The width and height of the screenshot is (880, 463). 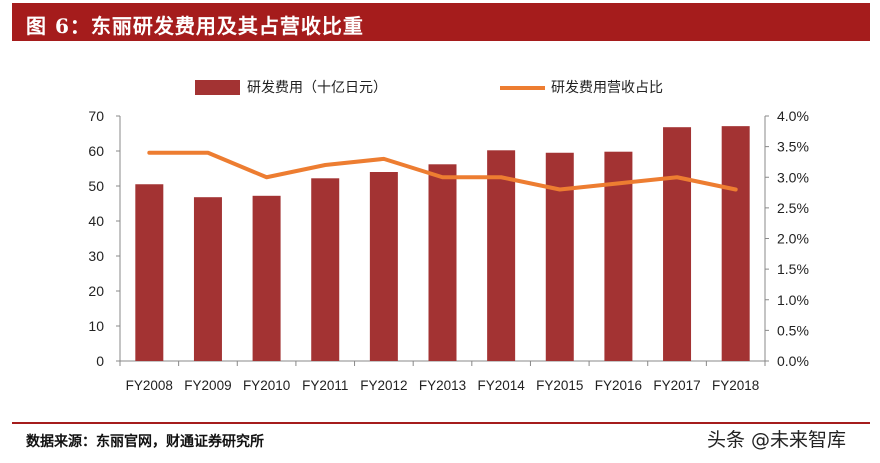 What do you see at coordinates (217, 87) in the screenshot?
I see `legend-swatch-bar` at bounding box center [217, 87].